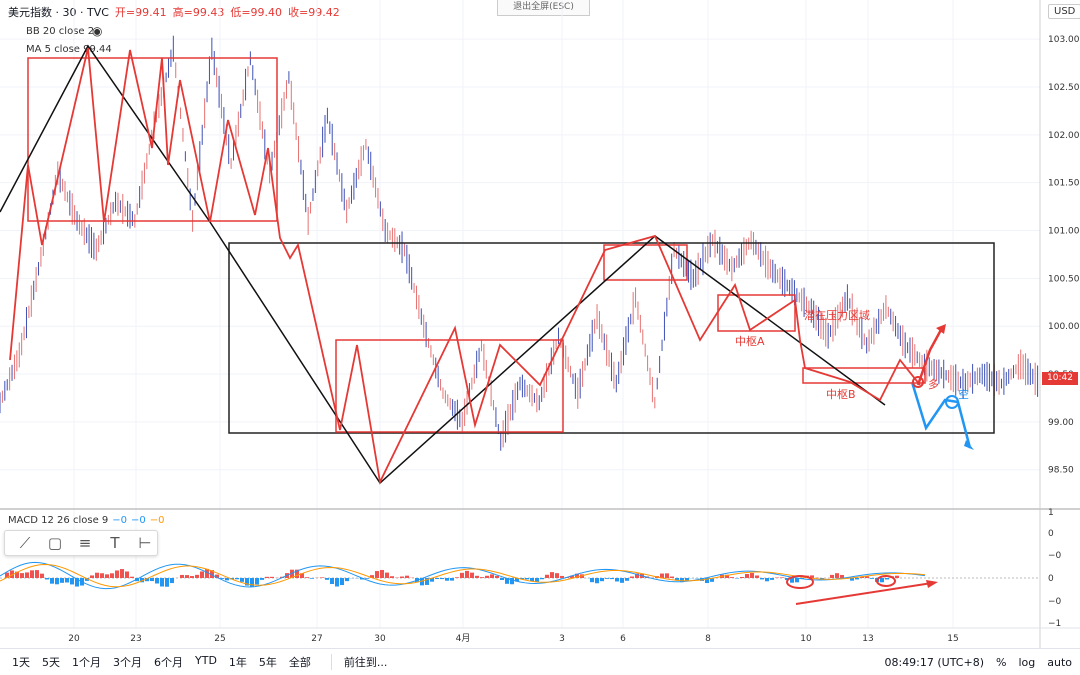 The height and width of the screenshot is (675, 1080). What do you see at coordinates (750, 341) in the screenshot?
I see `pivot-a-label: 中枢A` at bounding box center [750, 341].